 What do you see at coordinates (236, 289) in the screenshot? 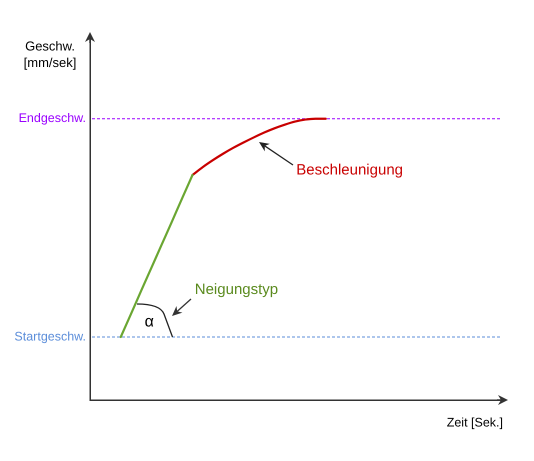
I see `annotation: Neigungstyp` at bounding box center [236, 289].